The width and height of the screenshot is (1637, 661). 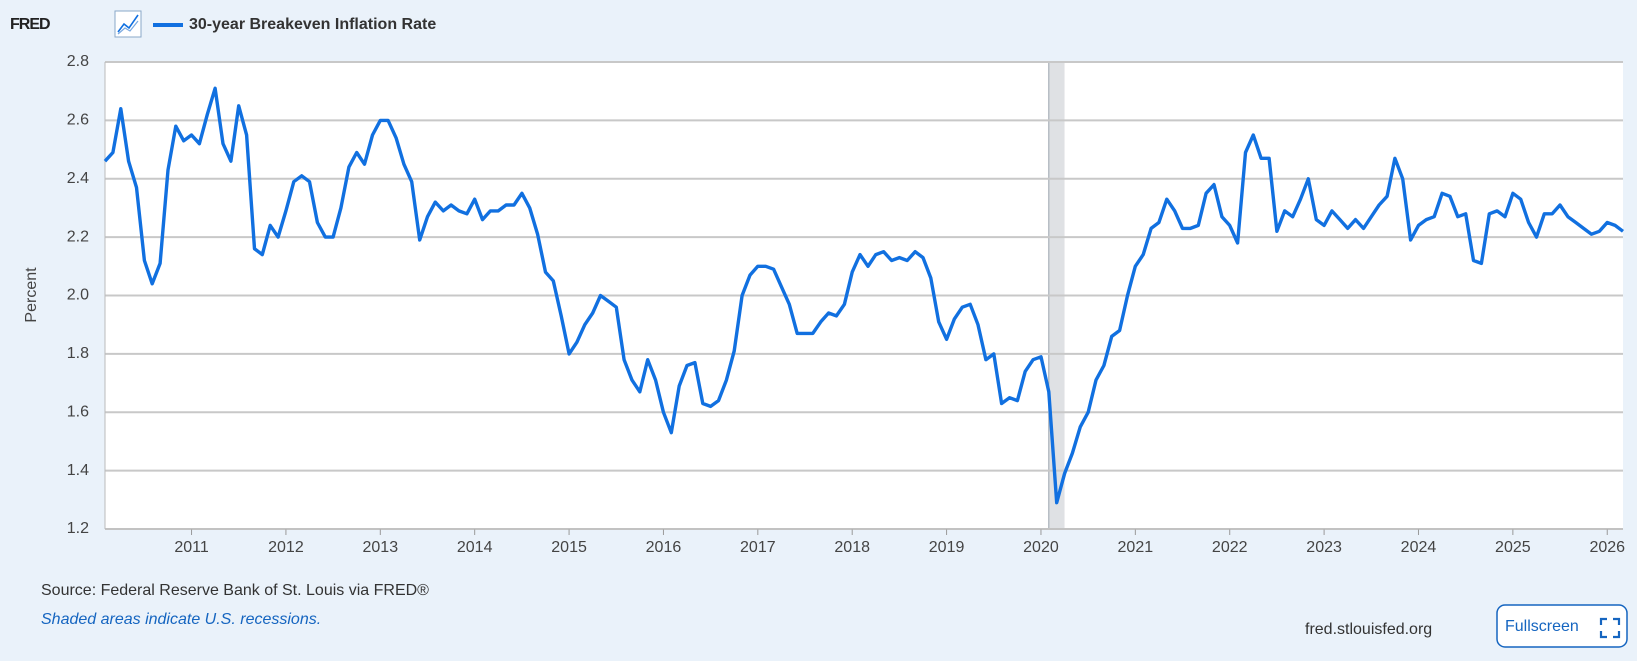 What do you see at coordinates (78, 120) in the screenshot?
I see `y-tick-label: 2.6` at bounding box center [78, 120].